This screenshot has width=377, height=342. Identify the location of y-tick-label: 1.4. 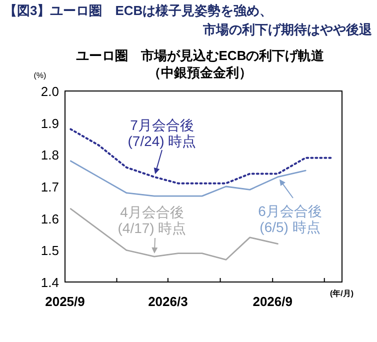
(49, 282).